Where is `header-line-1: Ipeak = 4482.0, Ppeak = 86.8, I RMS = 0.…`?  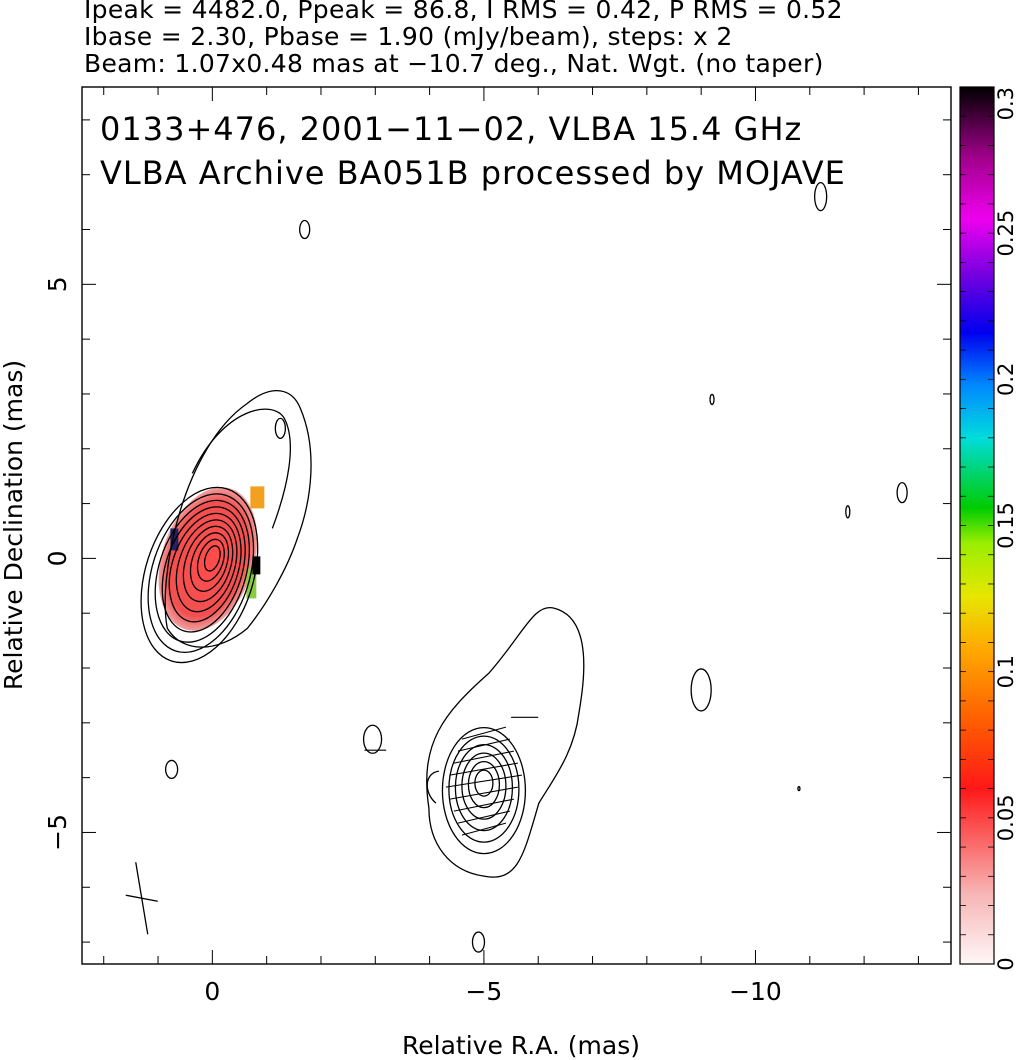 header-line-1: Ipeak = 4482.0, Ppeak = 86.8, I RMS = 0.… is located at coordinates (463, 12).